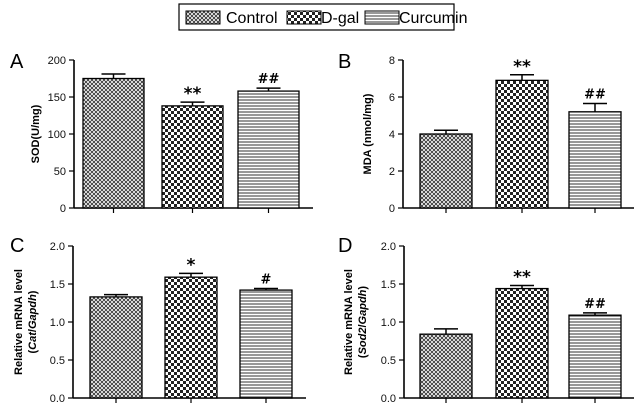 The width and height of the screenshot is (634, 404). I want to click on panel-letter: B, so click(344, 62).